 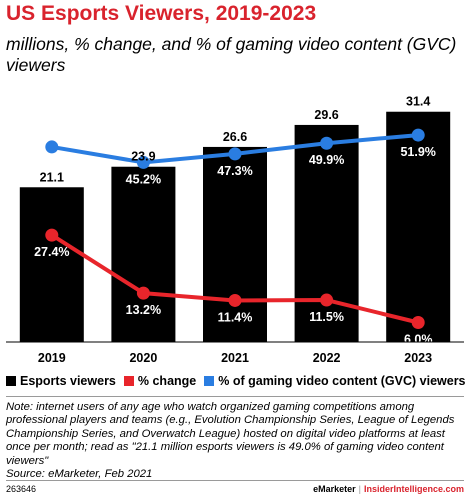 What do you see at coordinates (52, 235) in the screenshot?
I see `point-percent-change-2019` at bounding box center [52, 235].